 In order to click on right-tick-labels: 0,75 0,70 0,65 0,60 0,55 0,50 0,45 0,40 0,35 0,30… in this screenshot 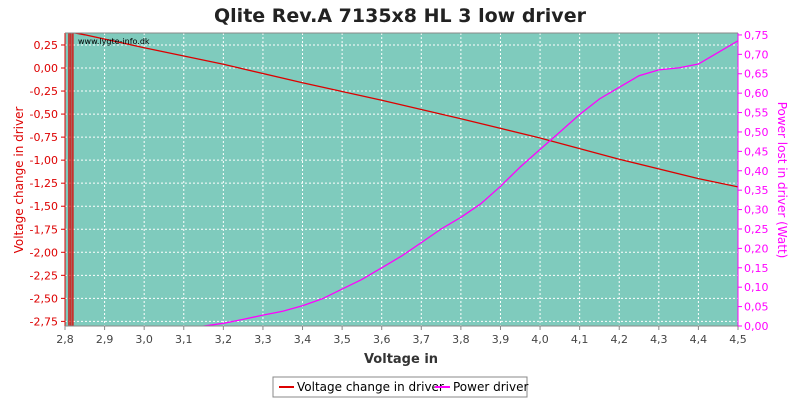, I will do `click(753, 181)`.